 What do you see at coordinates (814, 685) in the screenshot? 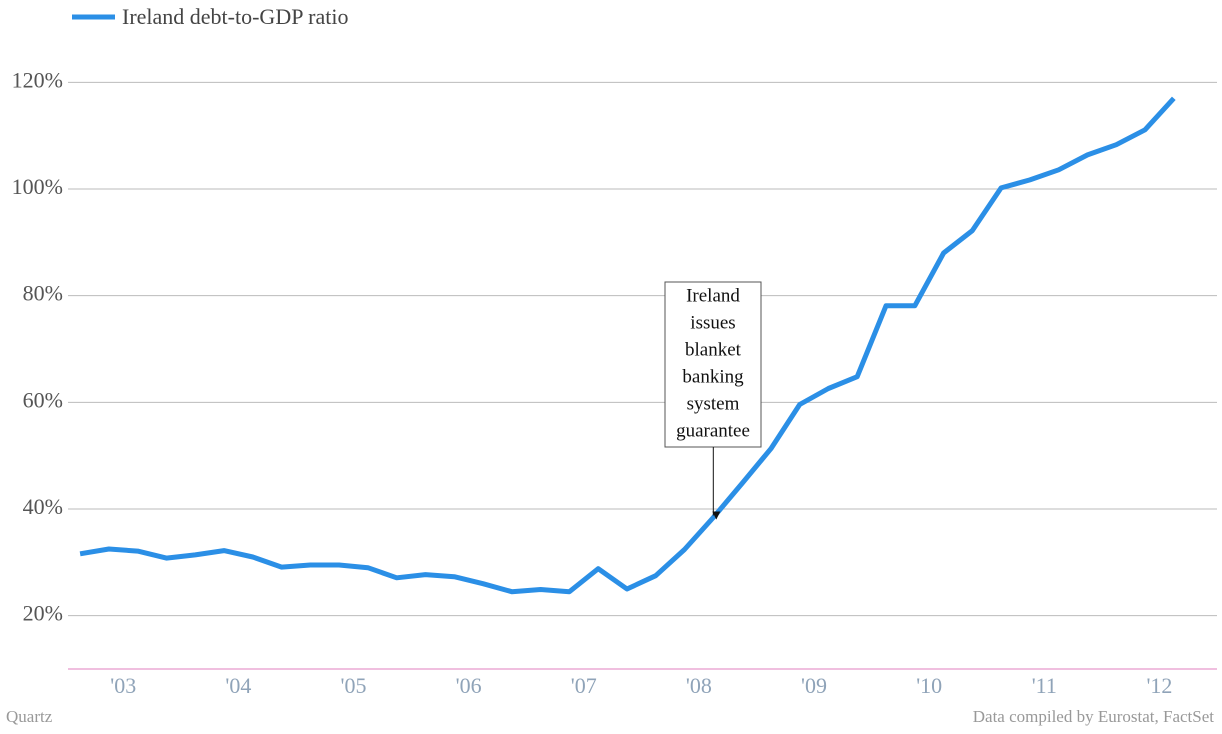
I see `x-tick-label: '09` at bounding box center [814, 685].